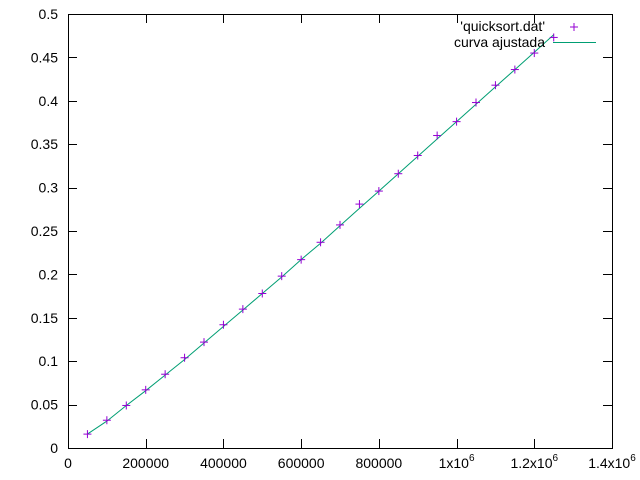 The height and width of the screenshot is (480, 640). I want to click on x-tick-label: 1x10⁶, so click(457, 462).